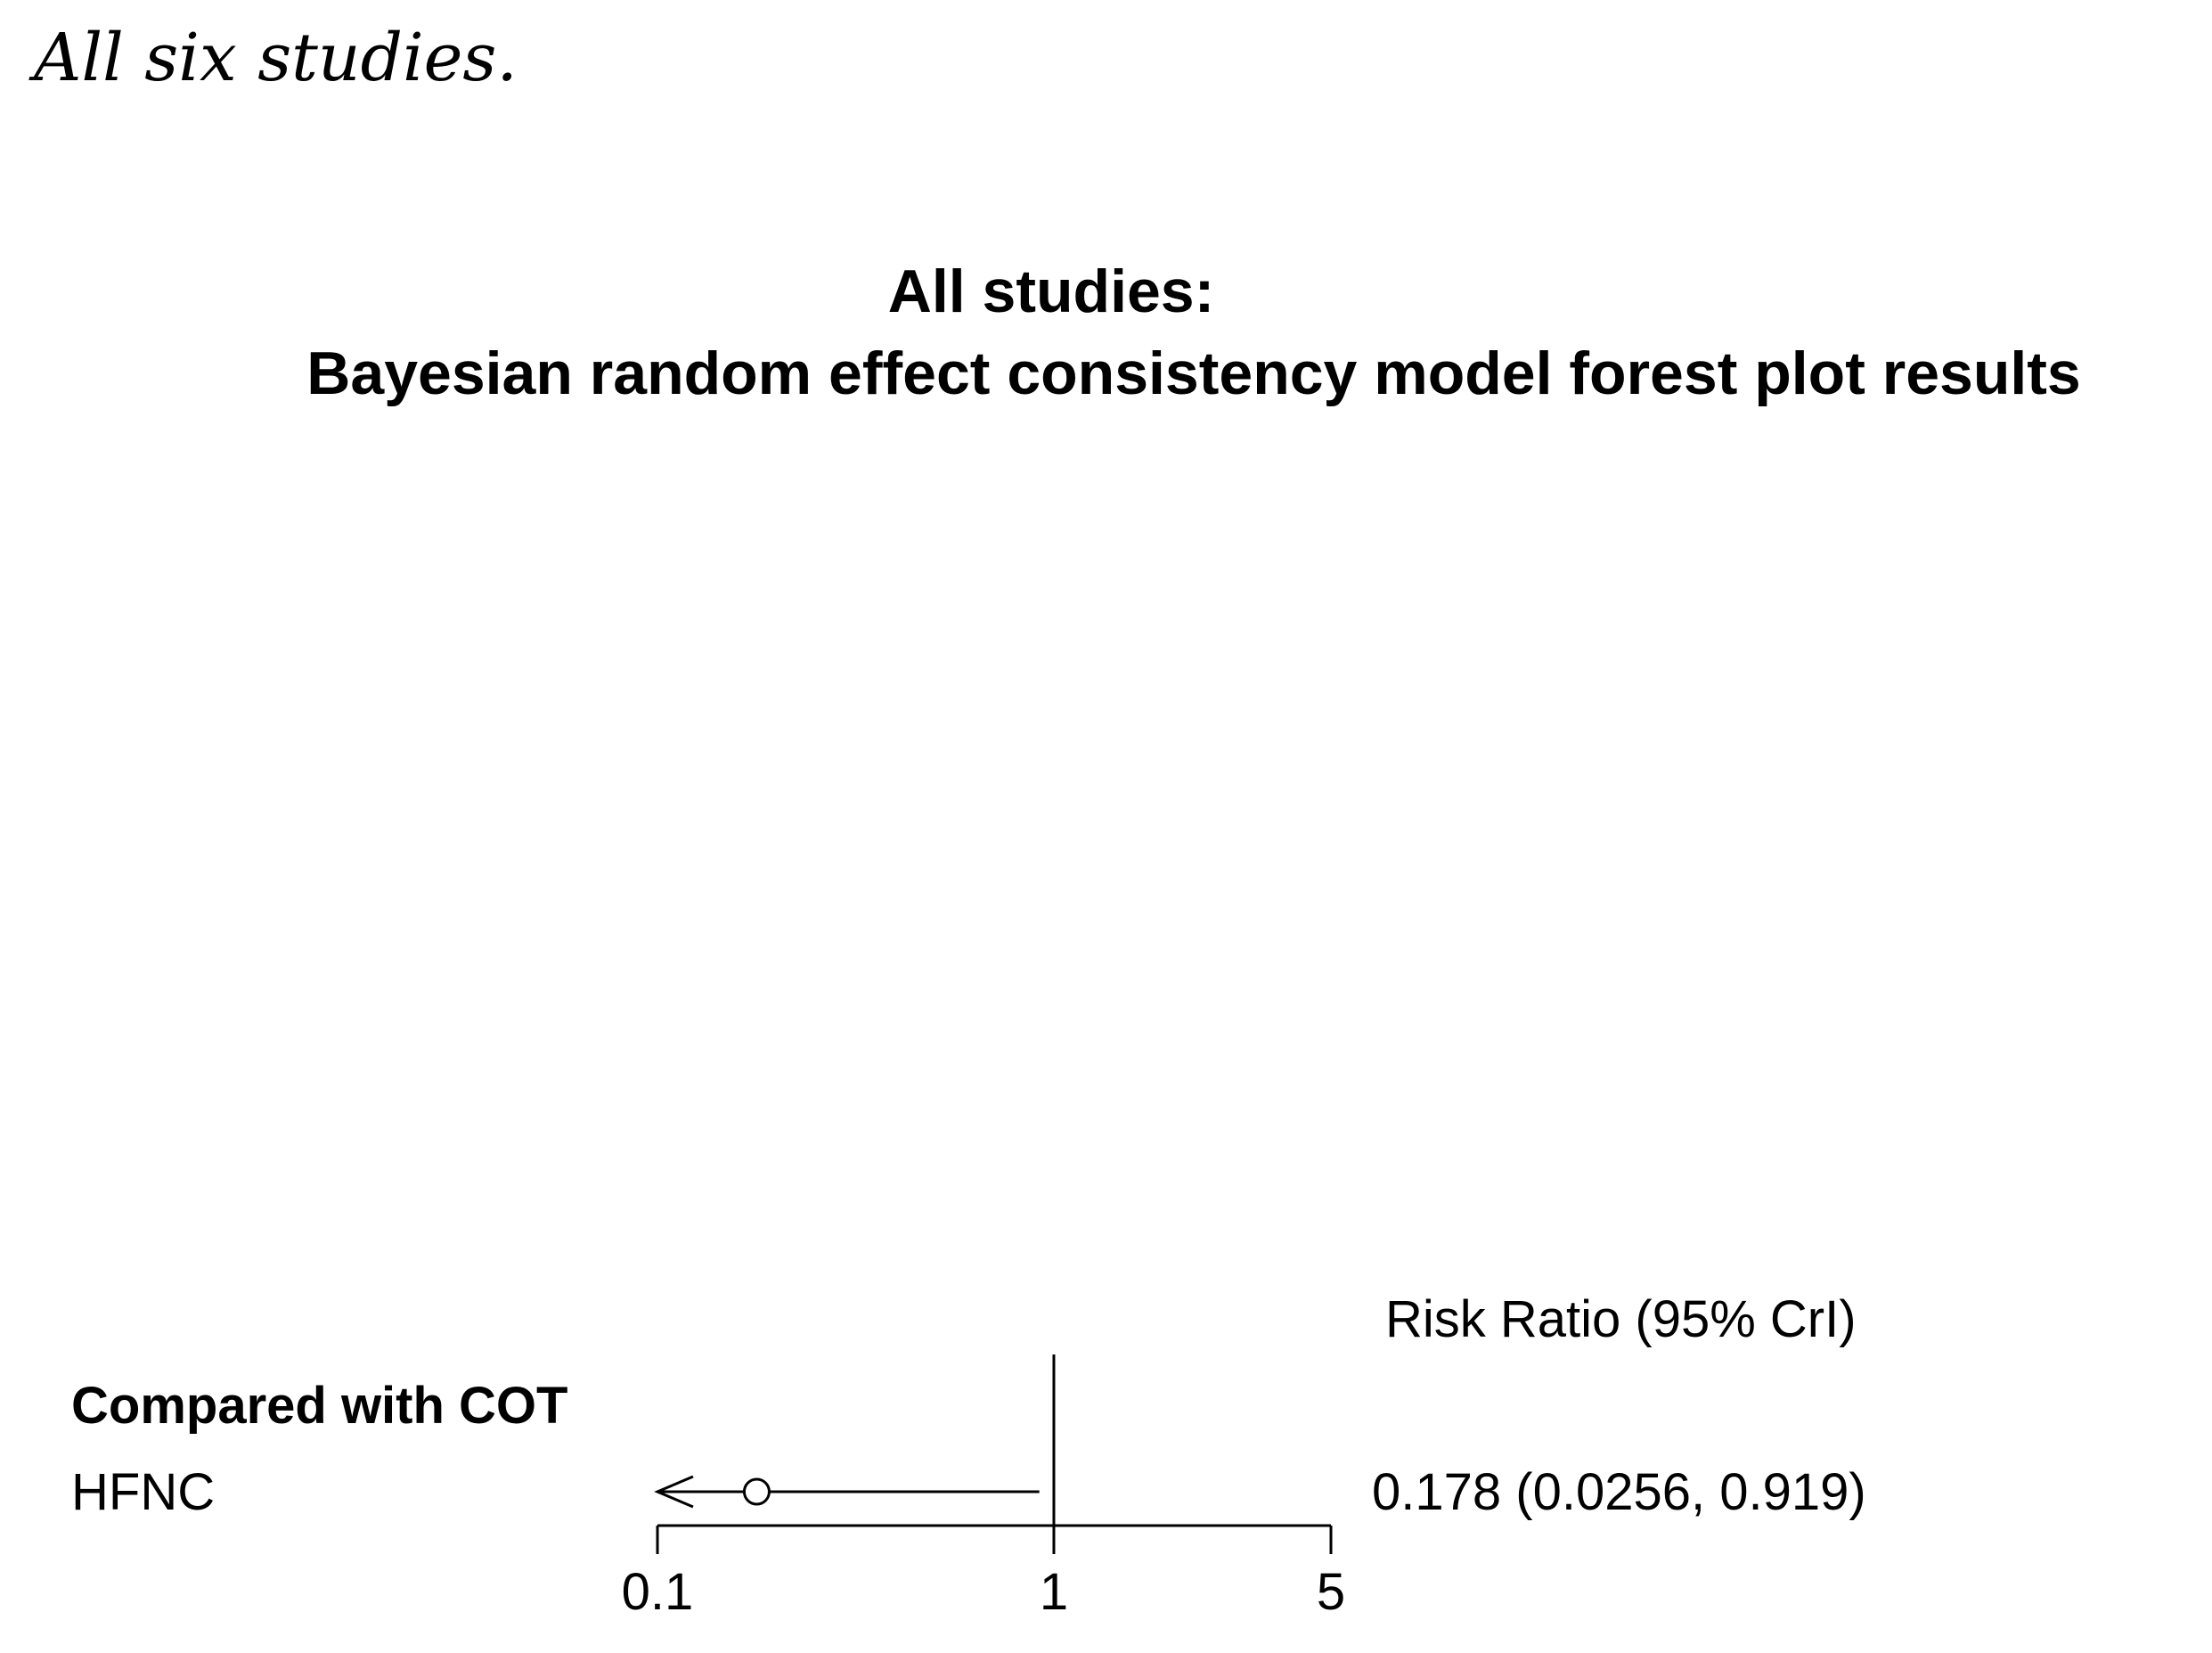 This screenshot has height=1653, width=2212. What do you see at coordinates (1331, 1592) in the screenshot?
I see `x-tick-label: 5` at bounding box center [1331, 1592].